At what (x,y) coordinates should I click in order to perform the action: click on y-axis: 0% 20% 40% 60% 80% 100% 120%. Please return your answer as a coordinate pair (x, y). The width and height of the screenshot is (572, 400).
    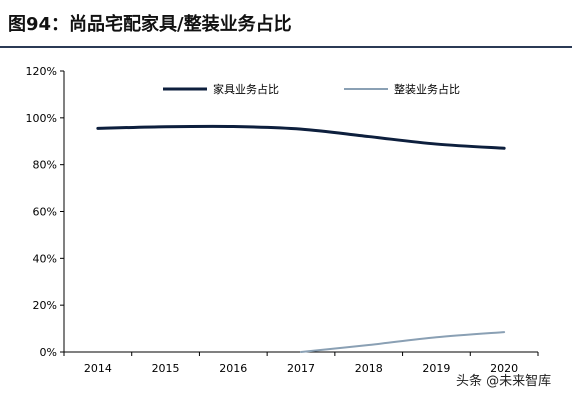
    Looking at the image, I should click on (45, 212).